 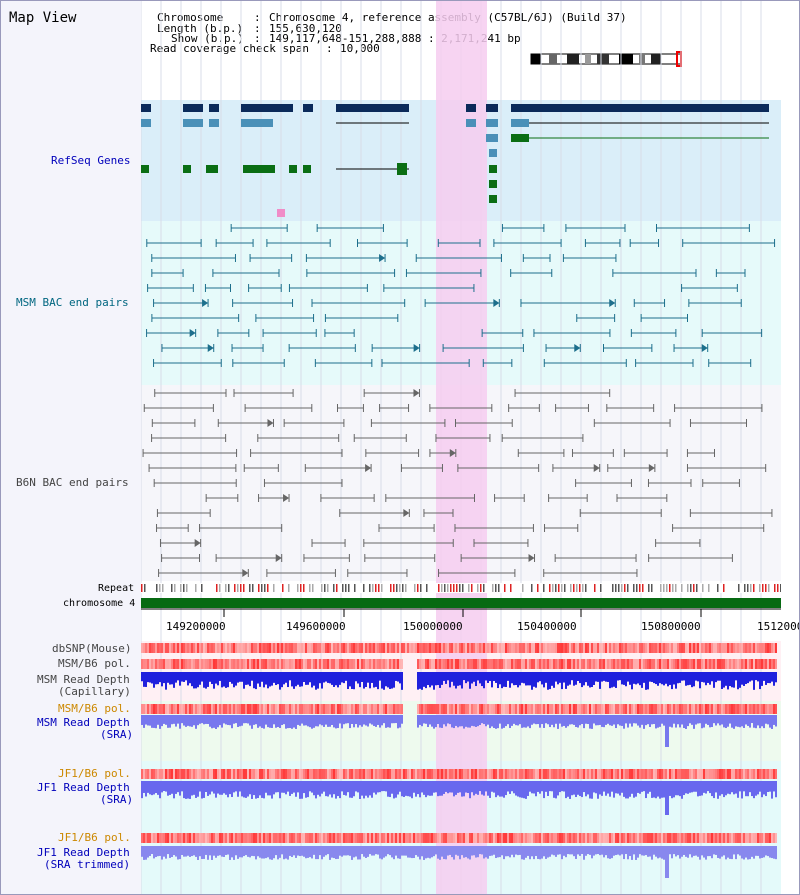 What do you see at coordinates (229, 48) in the screenshot?
I see `info-coverage-key: Read coverage check span` at bounding box center [229, 48].